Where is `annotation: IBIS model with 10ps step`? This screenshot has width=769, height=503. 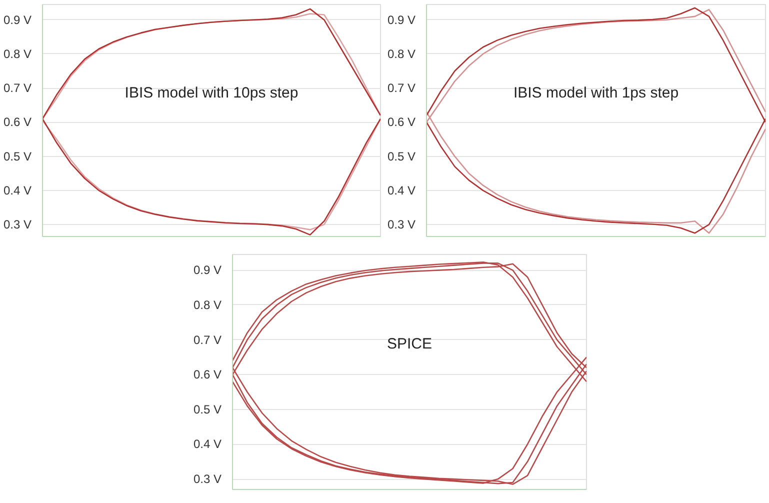 annotation: IBIS model with 10ps step is located at coordinates (211, 93).